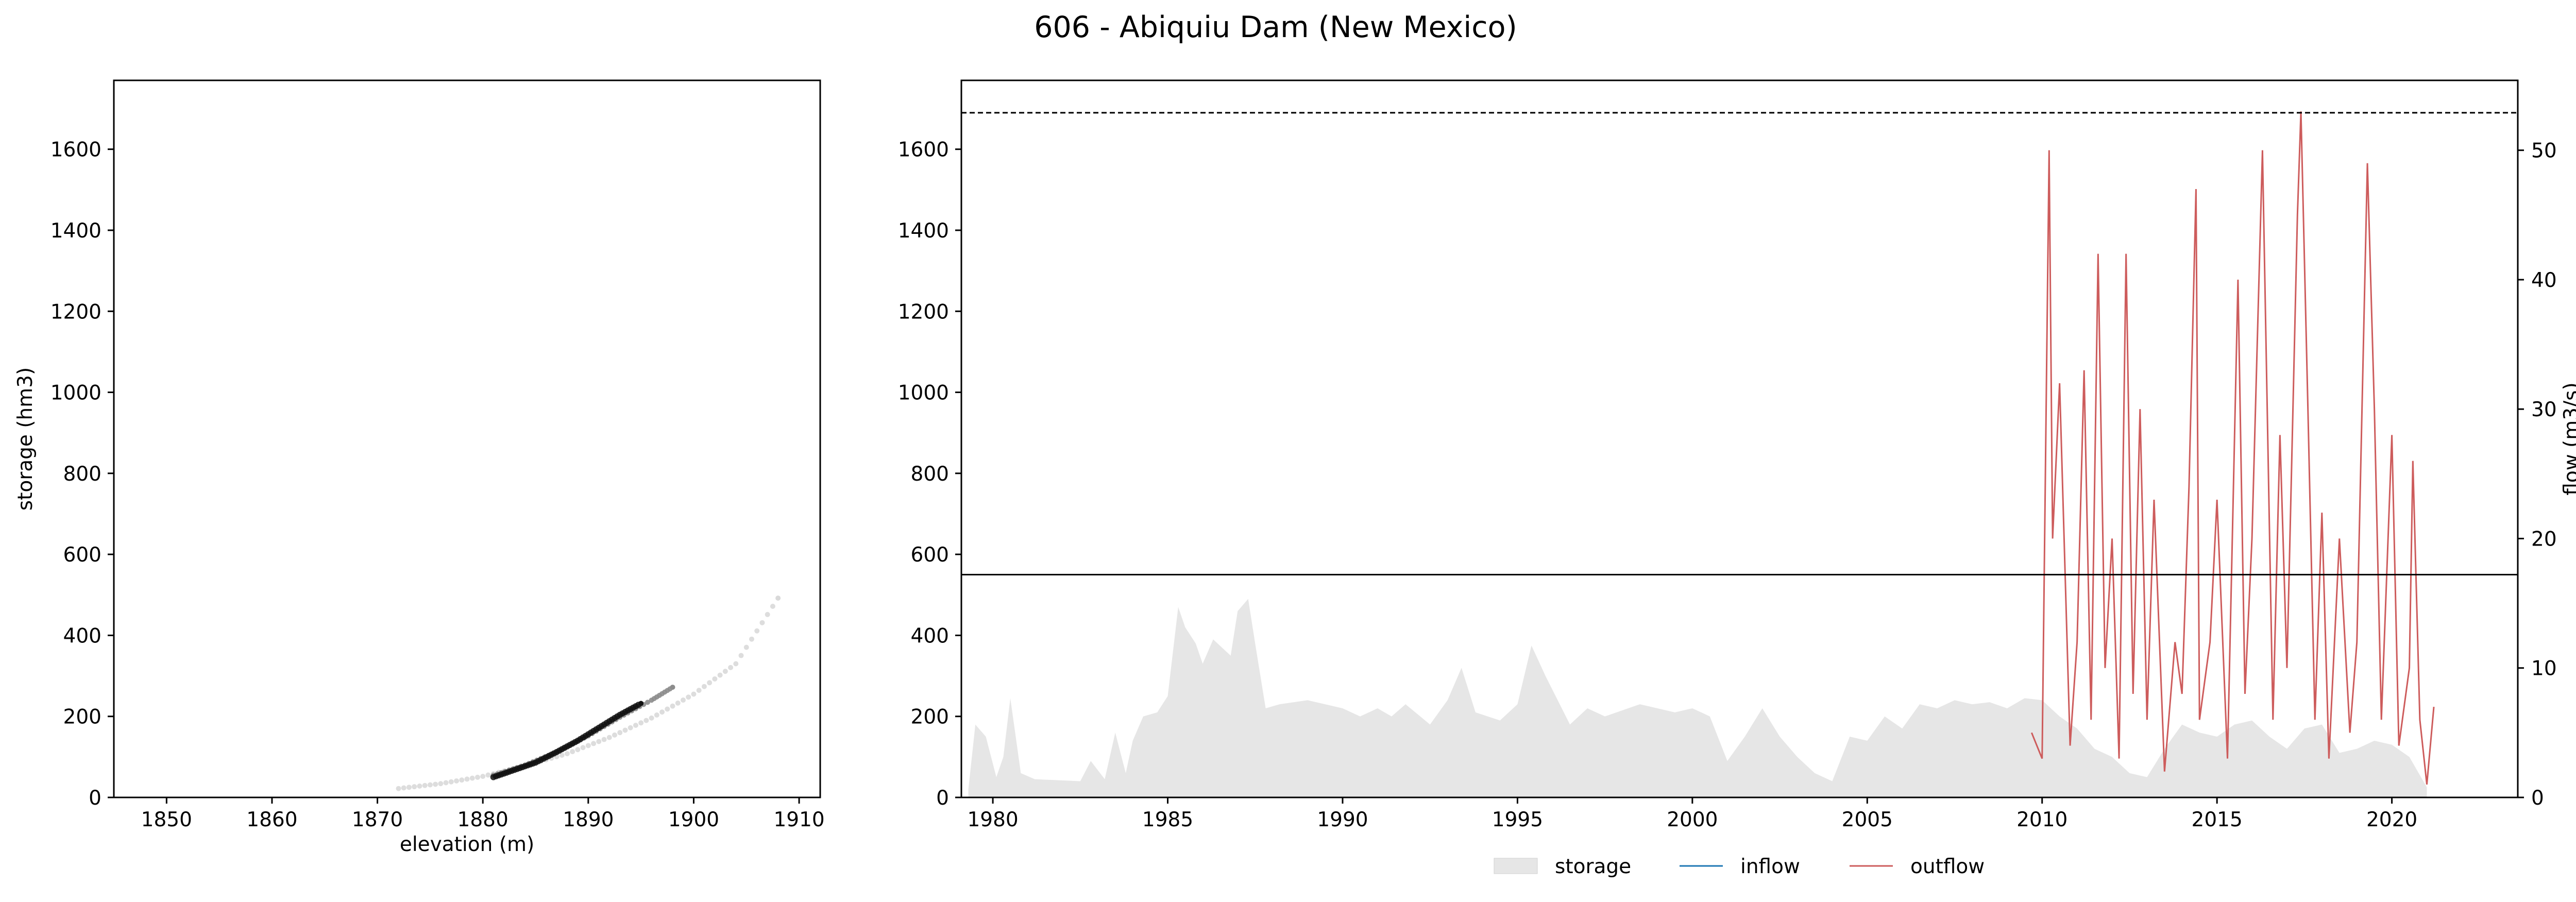  I want to click on y2-tick-label: 20, so click(2544, 539).